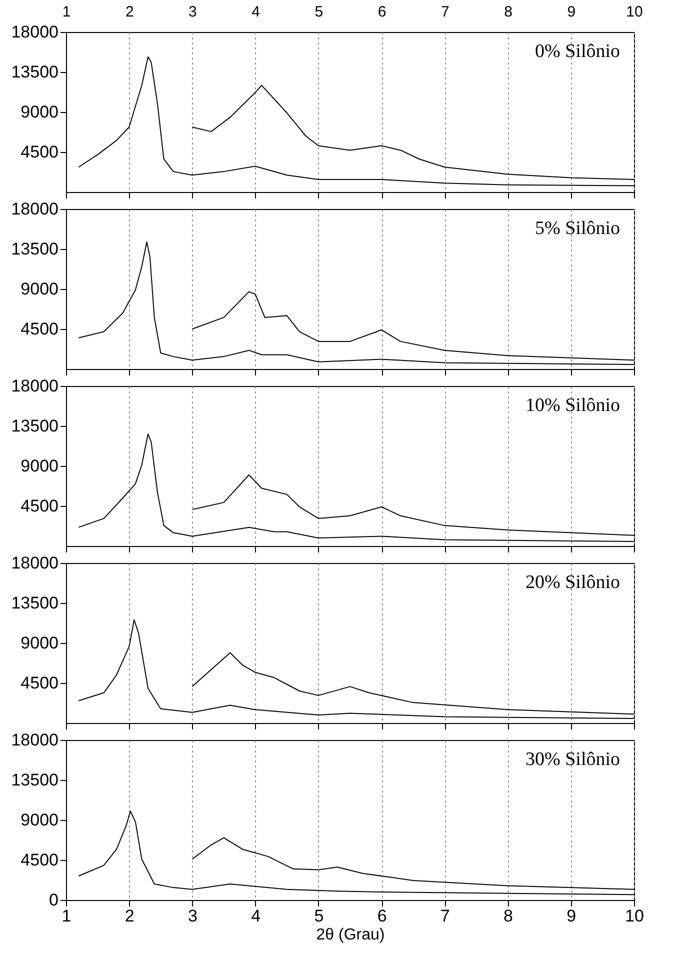 Image resolution: width=686 pixels, height=969 pixels. What do you see at coordinates (571, 916) in the screenshot?
I see `x-tick-label: 9` at bounding box center [571, 916].